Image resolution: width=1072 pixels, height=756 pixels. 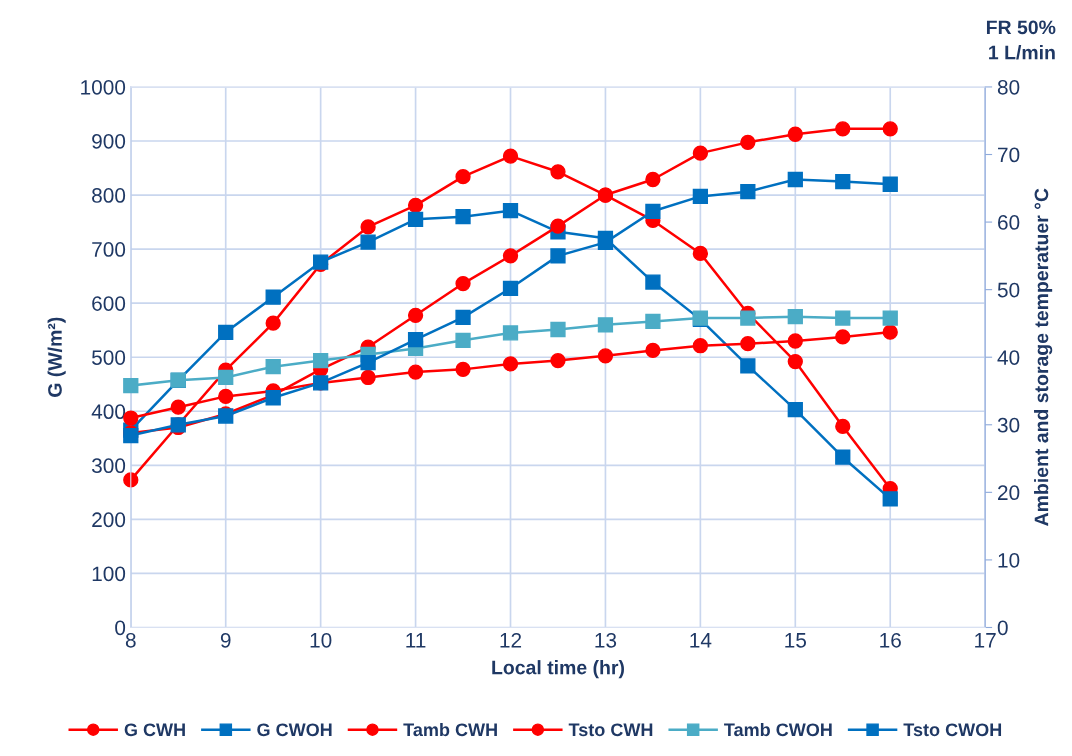 I want to click on text: FR 50% 1 L/min, so click(x=1021, y=40).